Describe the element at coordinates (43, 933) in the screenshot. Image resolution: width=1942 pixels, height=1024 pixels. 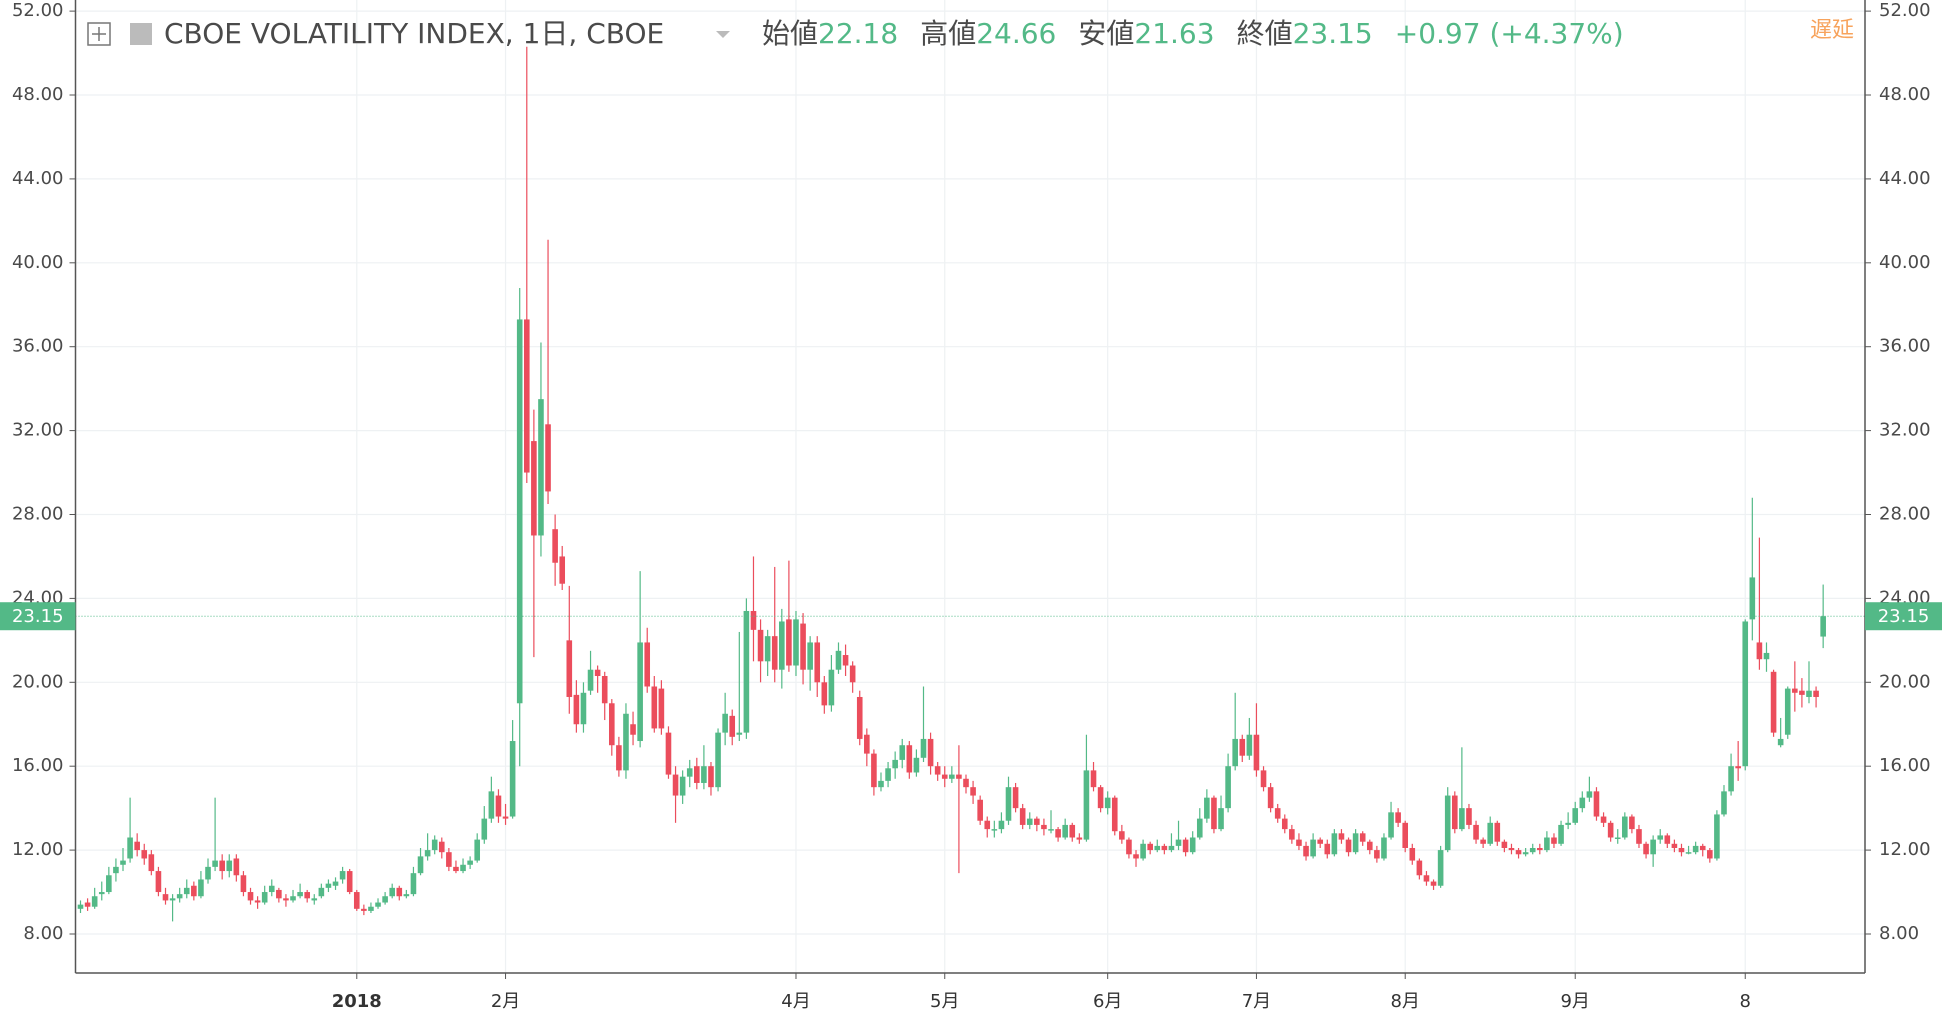
I see `y-tick-label: 8.00` at that location.